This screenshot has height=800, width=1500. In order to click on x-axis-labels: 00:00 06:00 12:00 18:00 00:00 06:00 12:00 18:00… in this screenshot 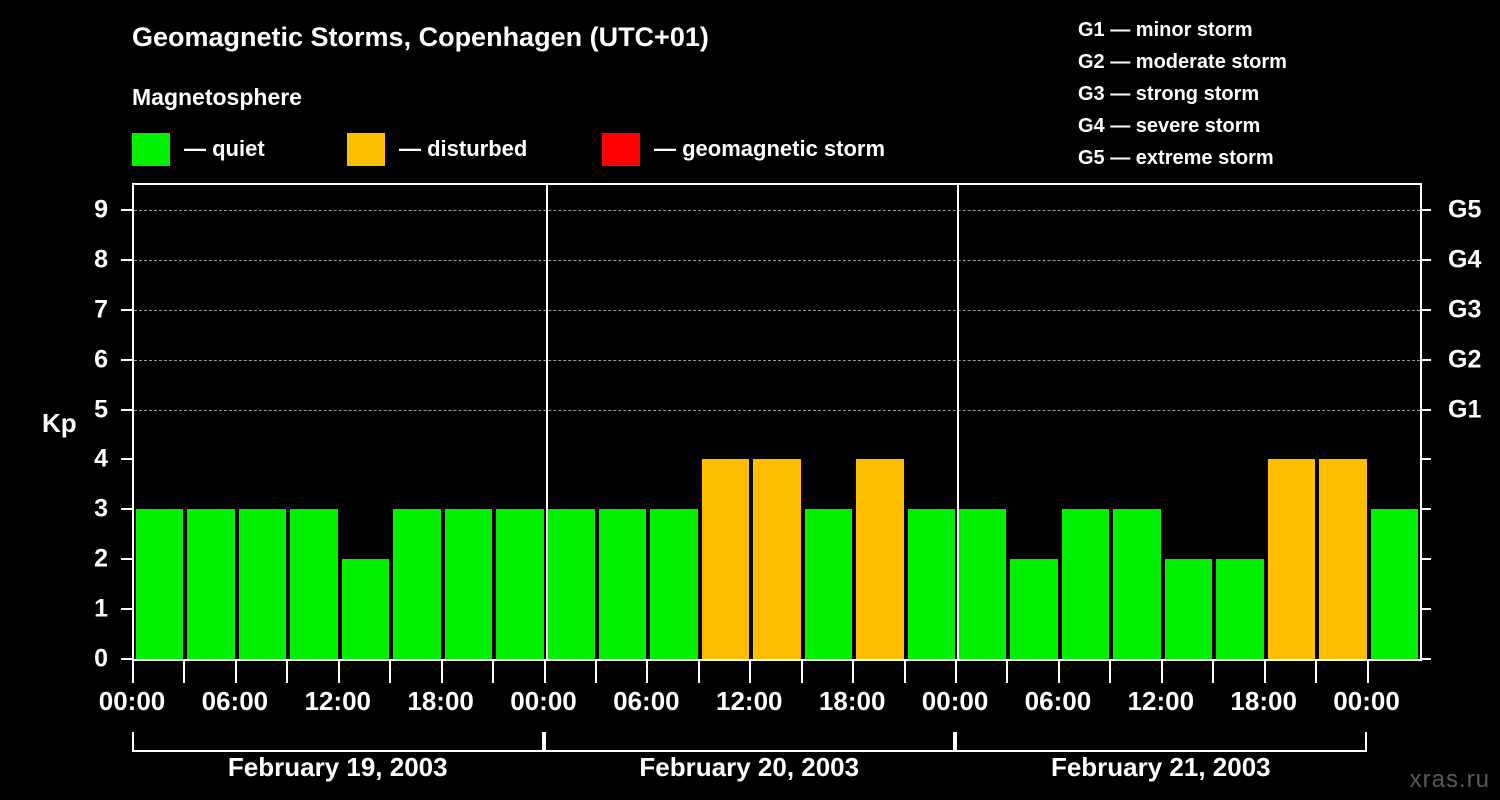, I will do `click(750, 705)`.